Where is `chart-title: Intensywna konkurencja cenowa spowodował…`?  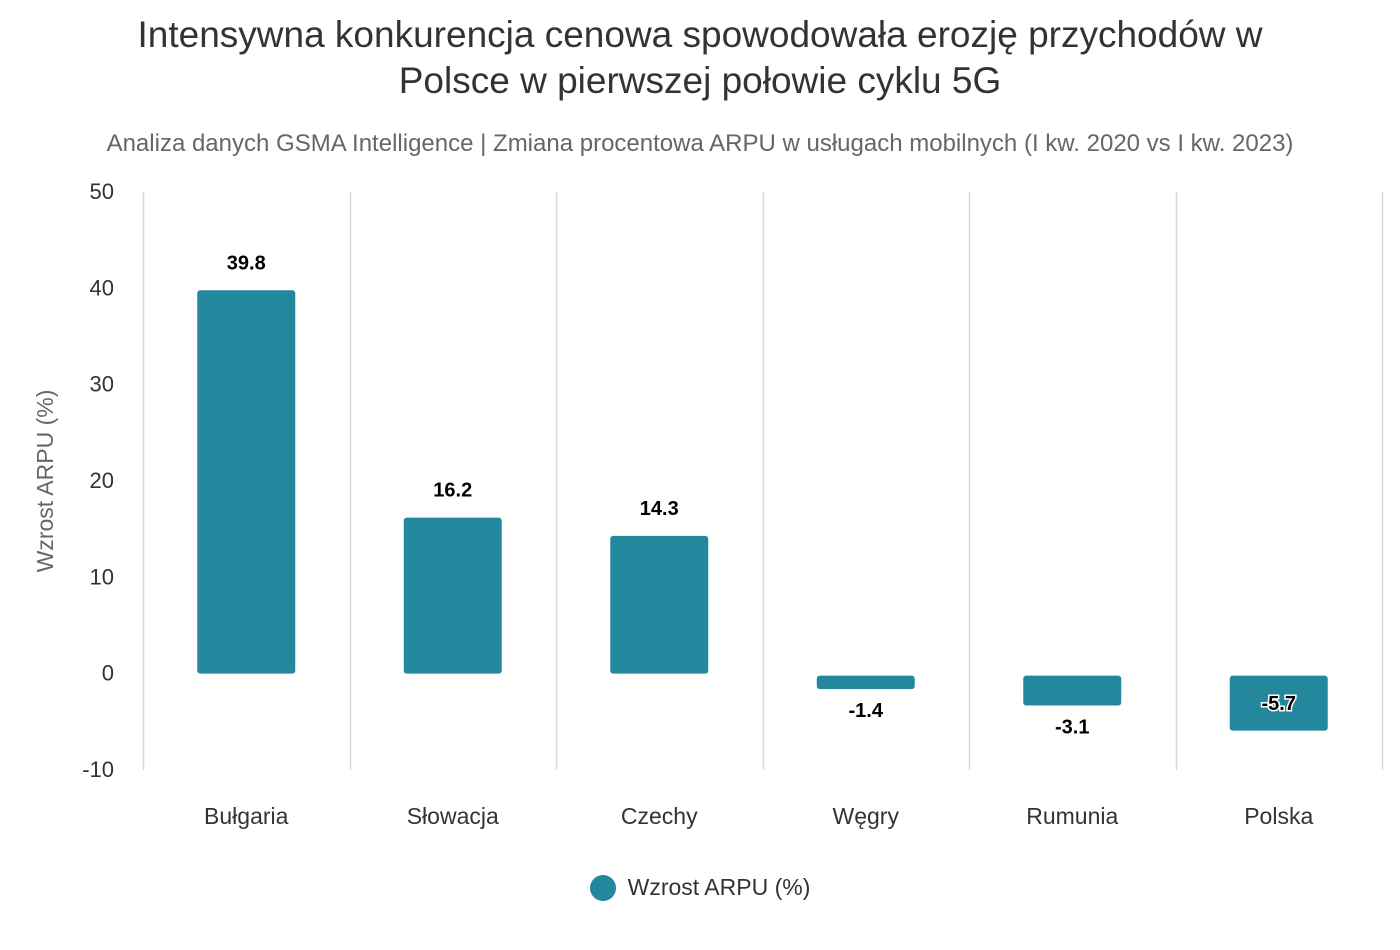 chart-title: Intensywna konkurencja cenowa spowodował… is located at coordinates (700, 58).